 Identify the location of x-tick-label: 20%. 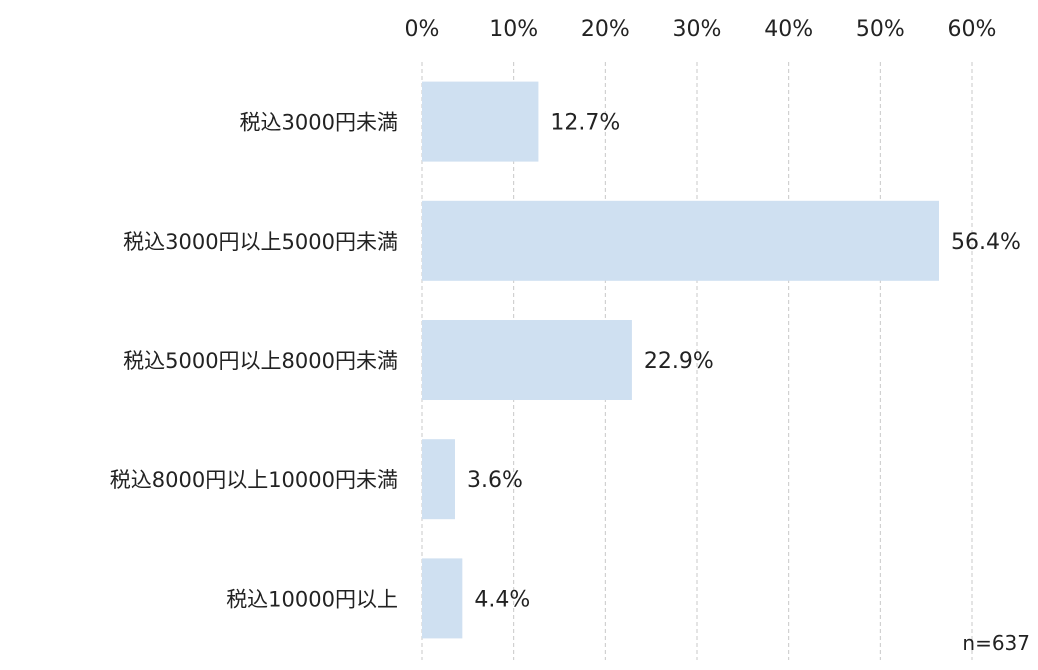
(605, 29).